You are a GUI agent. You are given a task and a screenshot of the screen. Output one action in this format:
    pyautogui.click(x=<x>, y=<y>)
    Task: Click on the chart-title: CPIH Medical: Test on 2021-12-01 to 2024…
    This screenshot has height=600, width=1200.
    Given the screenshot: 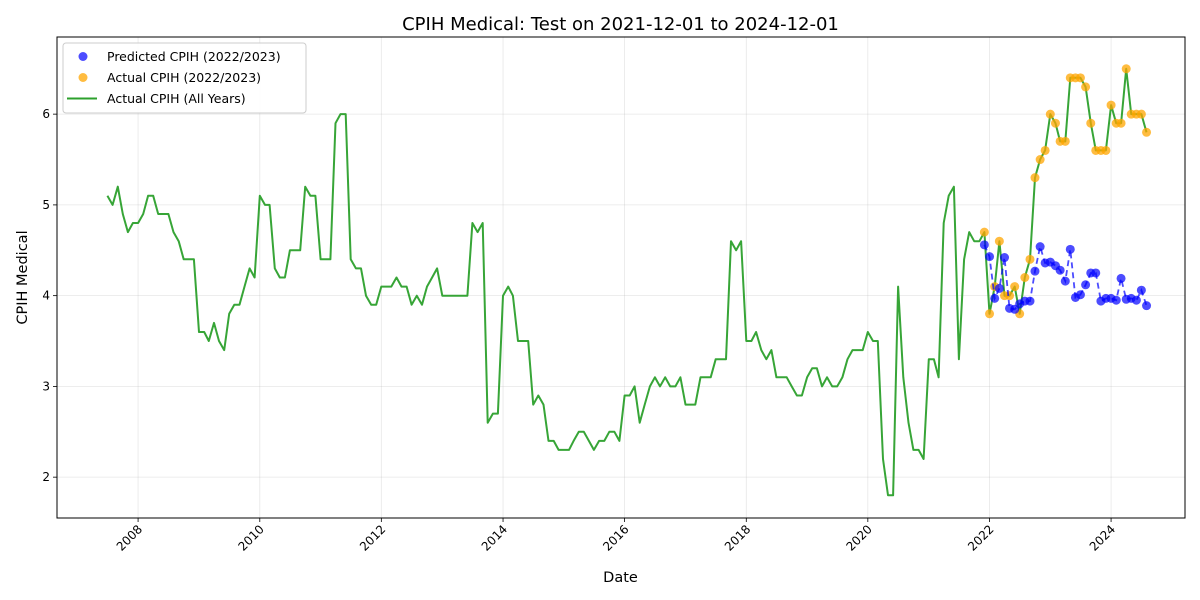 What is the action you would take?
    pyautogui.click(x=620, y=24)
    